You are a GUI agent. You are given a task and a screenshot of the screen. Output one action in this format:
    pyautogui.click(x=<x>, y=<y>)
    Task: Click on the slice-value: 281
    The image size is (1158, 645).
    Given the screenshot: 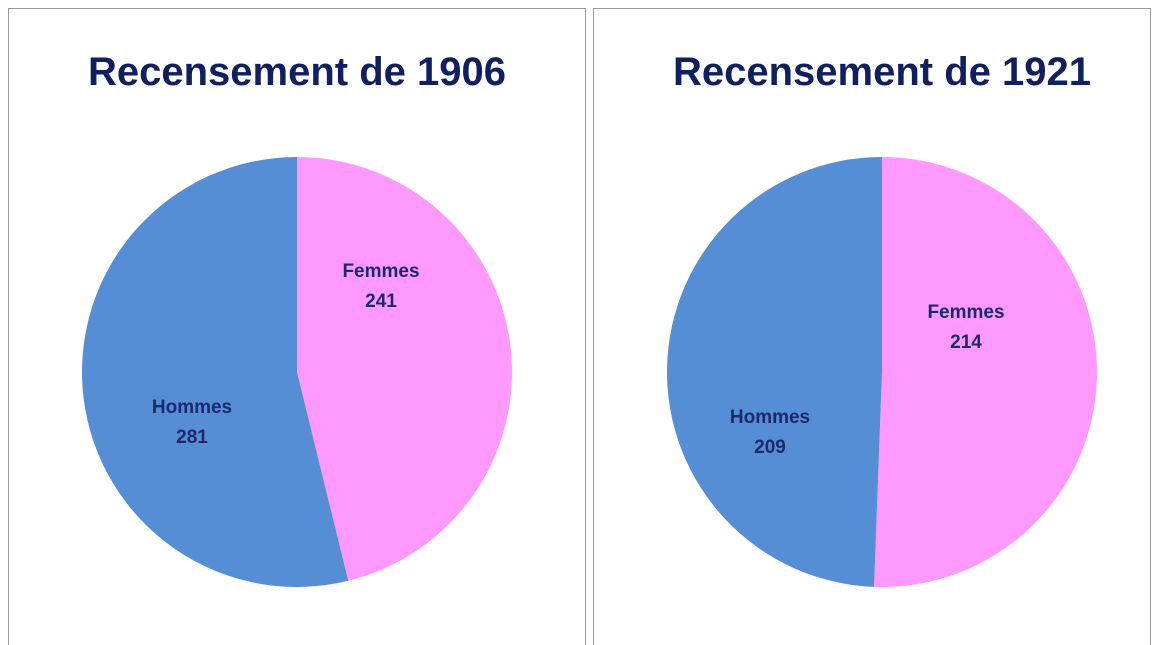 What is the action you would take?
    pyautogui.click(x=192, y=437)
    